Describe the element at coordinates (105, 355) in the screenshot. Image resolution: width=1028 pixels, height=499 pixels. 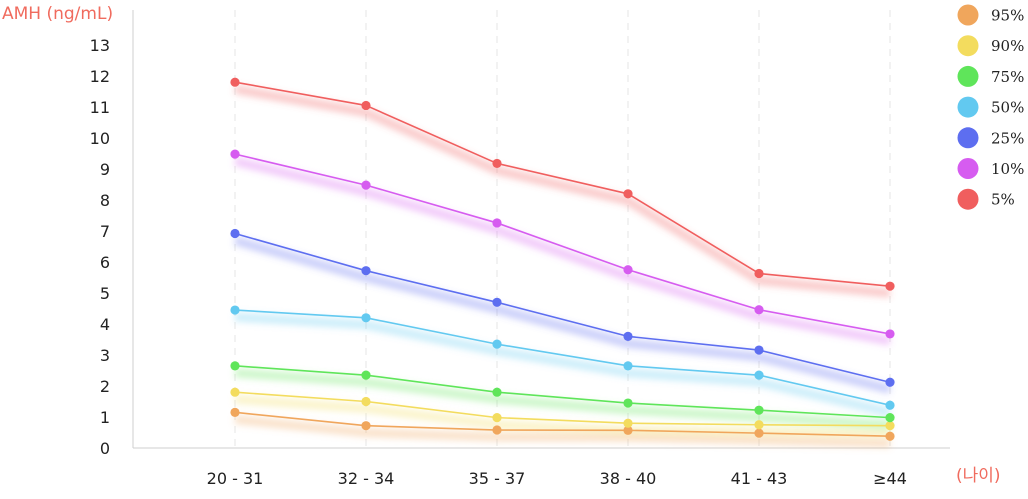
I see `y-tick-label: 3` at that location.